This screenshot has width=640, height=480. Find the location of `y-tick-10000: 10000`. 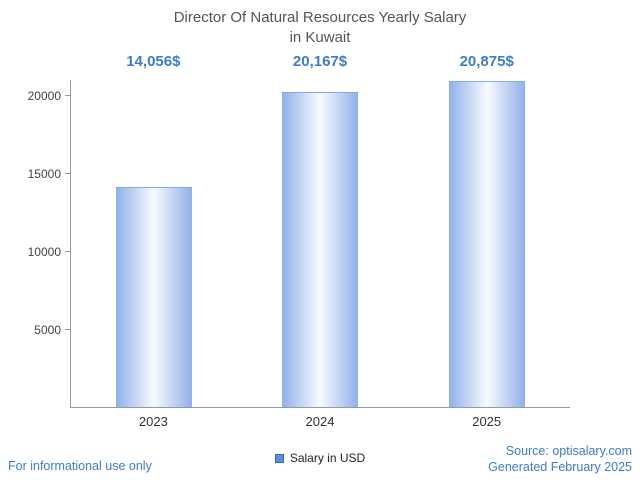

y-tick-10000: 10000 is located at coordinates (49, 252).